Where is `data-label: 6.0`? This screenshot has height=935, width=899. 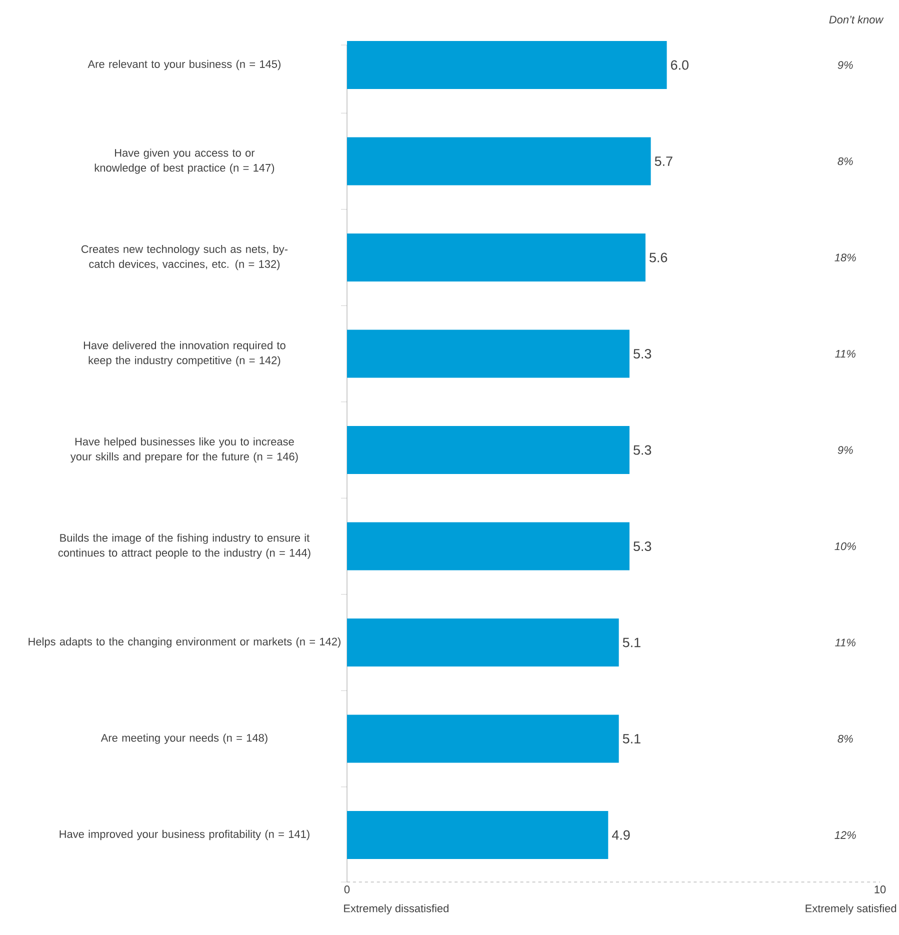
data-label: 6.0 is located at coordinates (679, 65).